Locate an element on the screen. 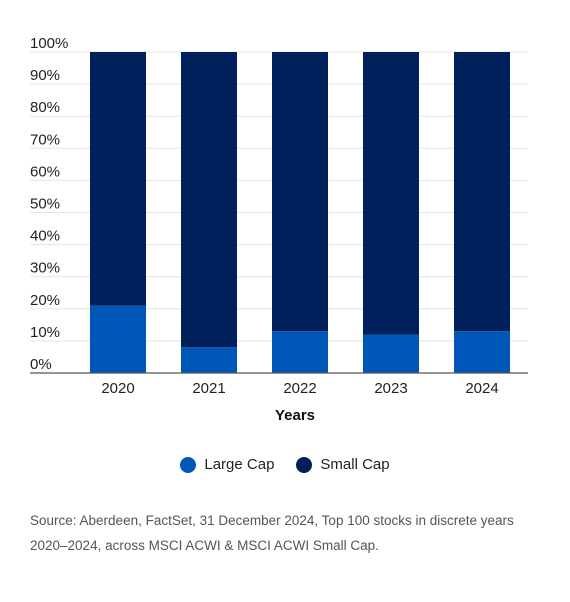 This screenshot has height=602, width=570. x-tick-label: 2022 is located at coordinates (299, 388).